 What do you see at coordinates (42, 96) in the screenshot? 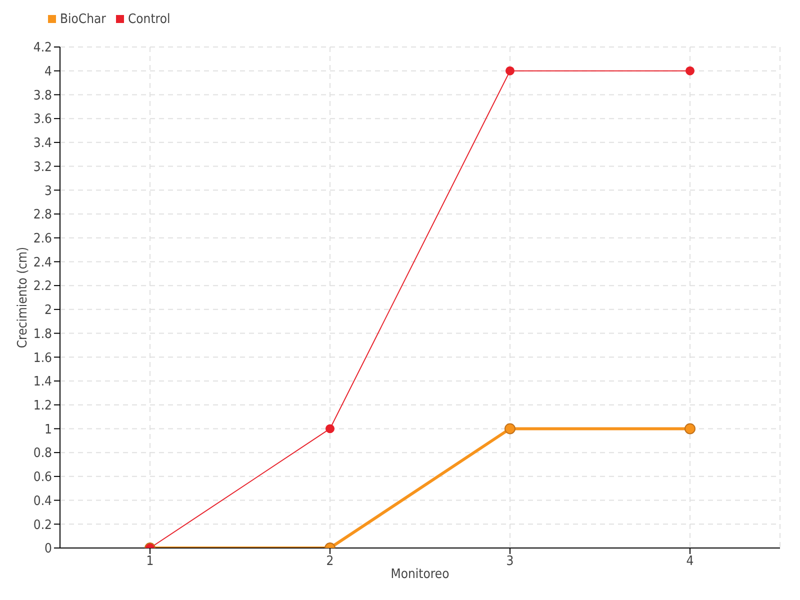
I see `y-tick-label: 3.8` at bounding box center [42, 96].